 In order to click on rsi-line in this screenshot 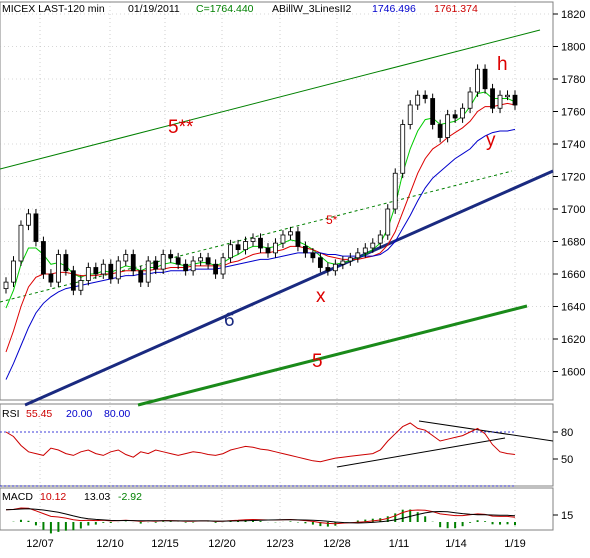, I will do `click(260, 442)`.